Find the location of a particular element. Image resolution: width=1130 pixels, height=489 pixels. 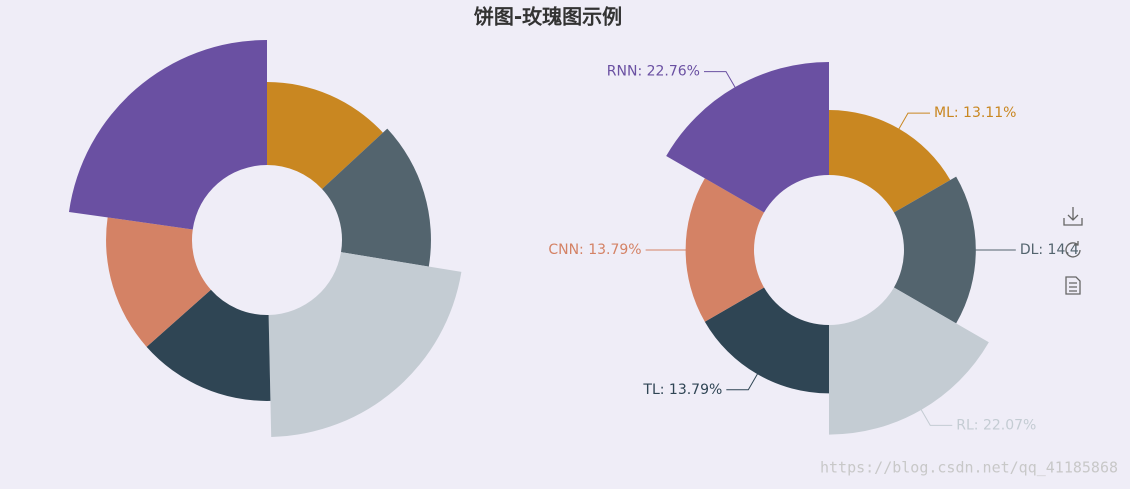

data-label: ML: 13.11% is located at coordinates (975, 113).